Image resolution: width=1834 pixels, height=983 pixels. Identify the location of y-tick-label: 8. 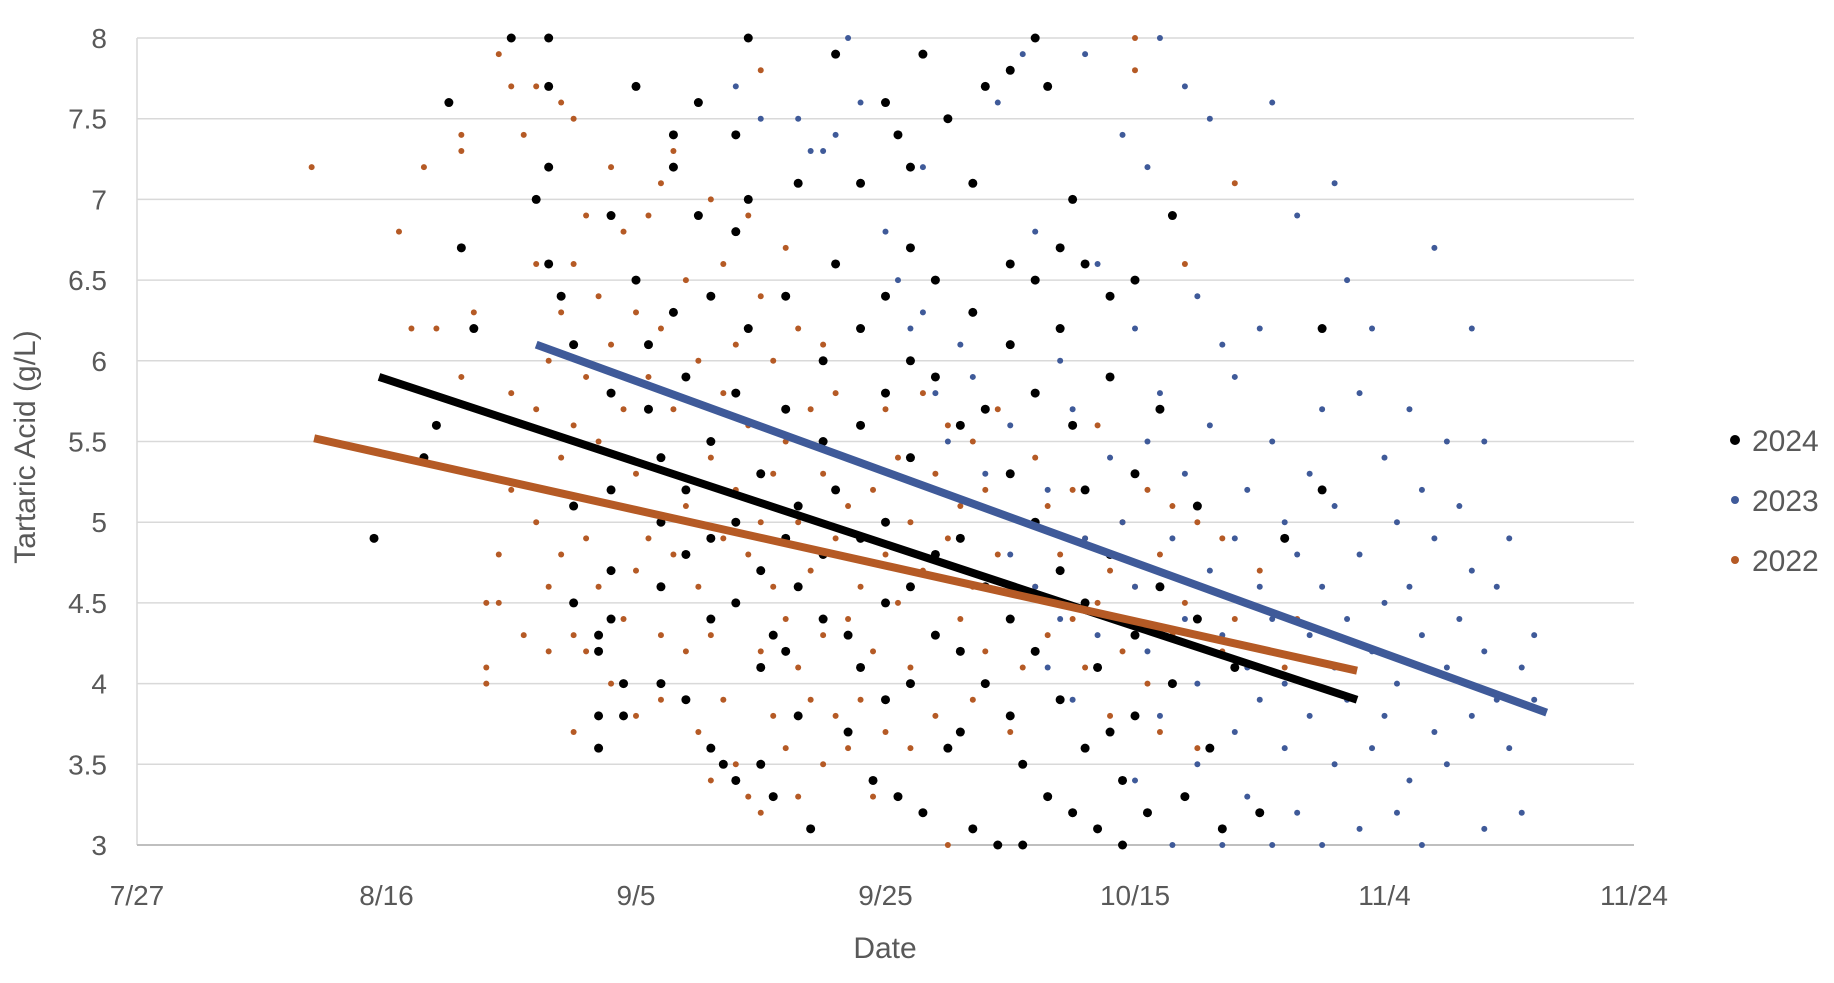
(99, 38).